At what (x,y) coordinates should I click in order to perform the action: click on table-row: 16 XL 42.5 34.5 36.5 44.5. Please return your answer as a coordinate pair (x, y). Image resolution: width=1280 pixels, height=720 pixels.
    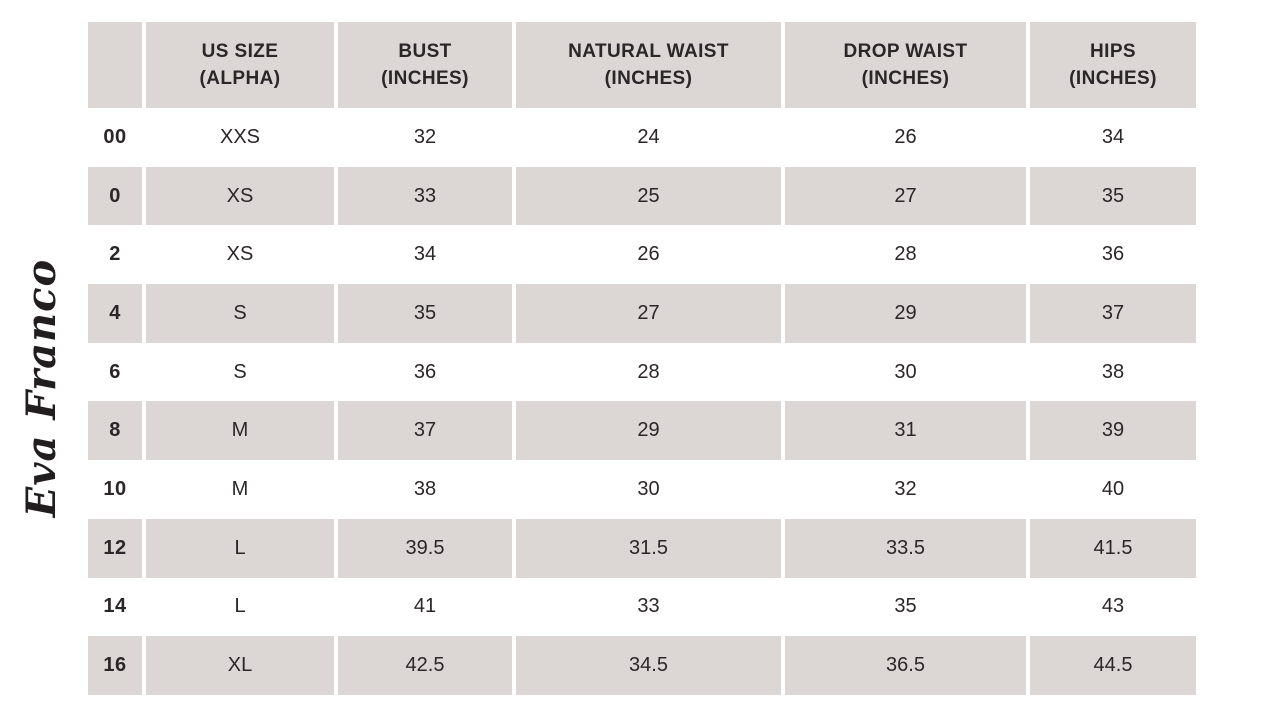
    Looking at the image, I should click on (642, 665).